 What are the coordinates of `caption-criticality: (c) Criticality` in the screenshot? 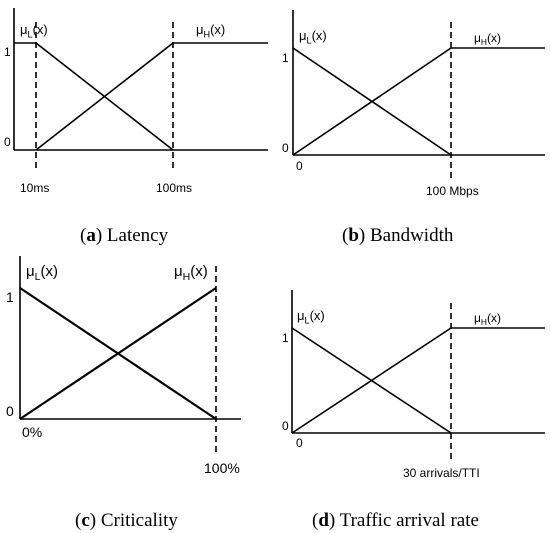 It's located at (126, 520).